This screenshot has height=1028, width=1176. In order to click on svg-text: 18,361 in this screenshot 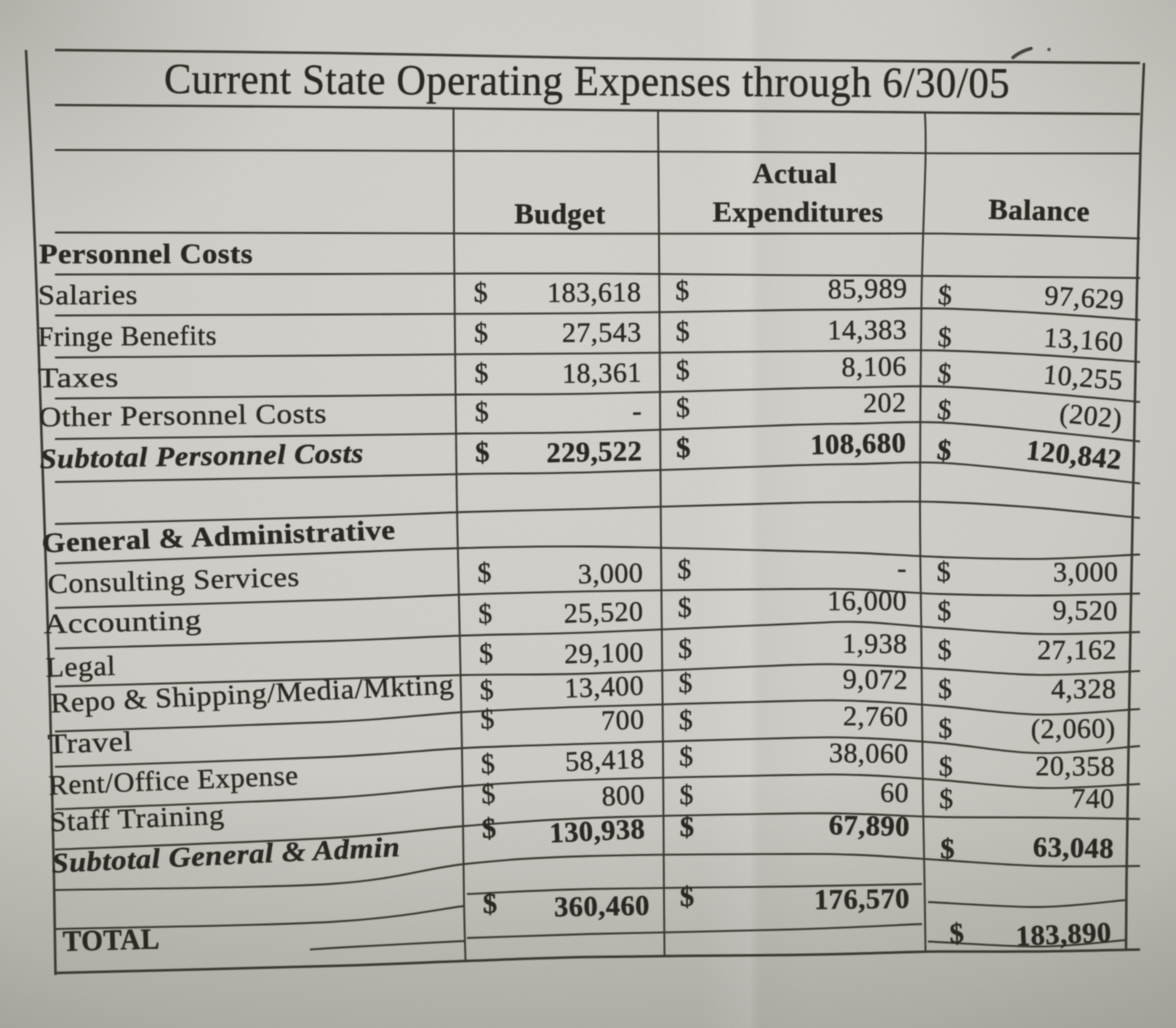, I will do `click(602, 374)`.